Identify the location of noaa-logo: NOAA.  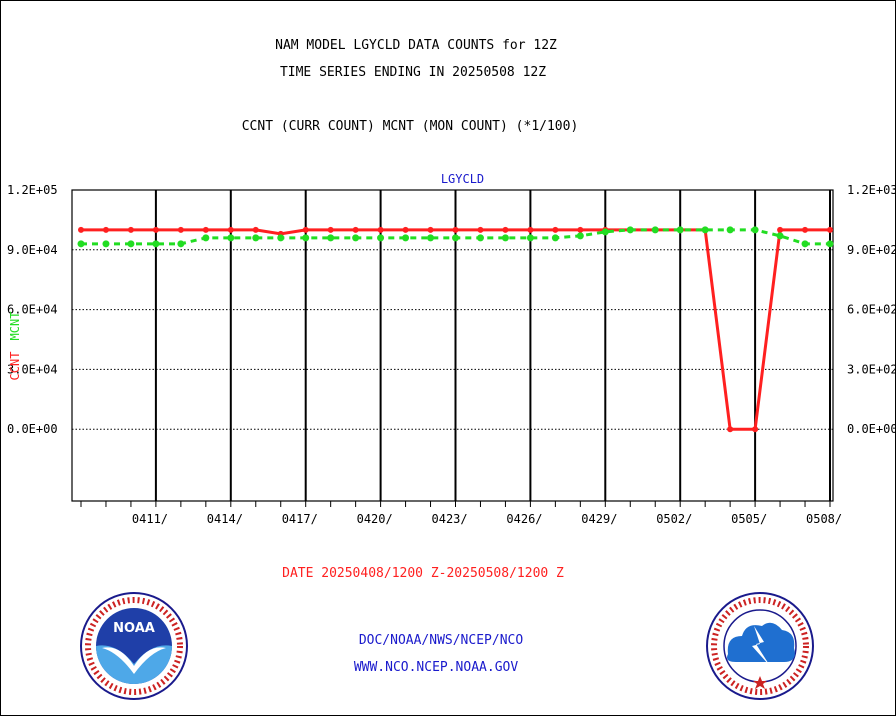
(134, 646).